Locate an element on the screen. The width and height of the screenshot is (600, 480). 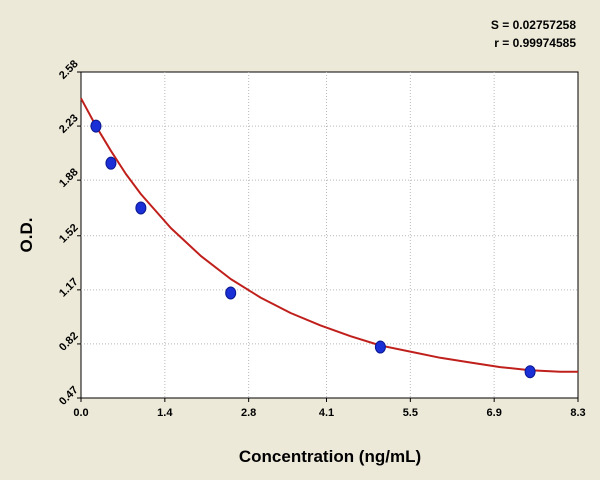
y-tick-label: 2.23 is located at coordinates (69, 124).